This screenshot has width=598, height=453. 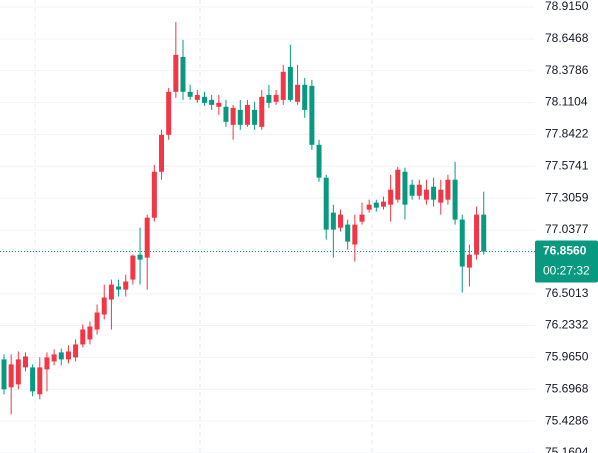 I want to click on y-tick-label: 76.2332, so click(x=567, y=325).